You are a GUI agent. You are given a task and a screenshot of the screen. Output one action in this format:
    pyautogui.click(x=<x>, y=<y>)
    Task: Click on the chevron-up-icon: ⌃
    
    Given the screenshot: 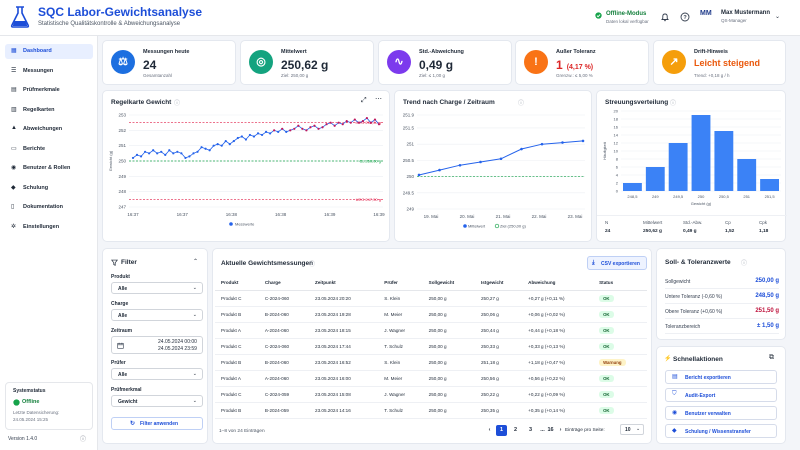 What is the action you would take?
    pyautogui.click(x=196, y=262)
    